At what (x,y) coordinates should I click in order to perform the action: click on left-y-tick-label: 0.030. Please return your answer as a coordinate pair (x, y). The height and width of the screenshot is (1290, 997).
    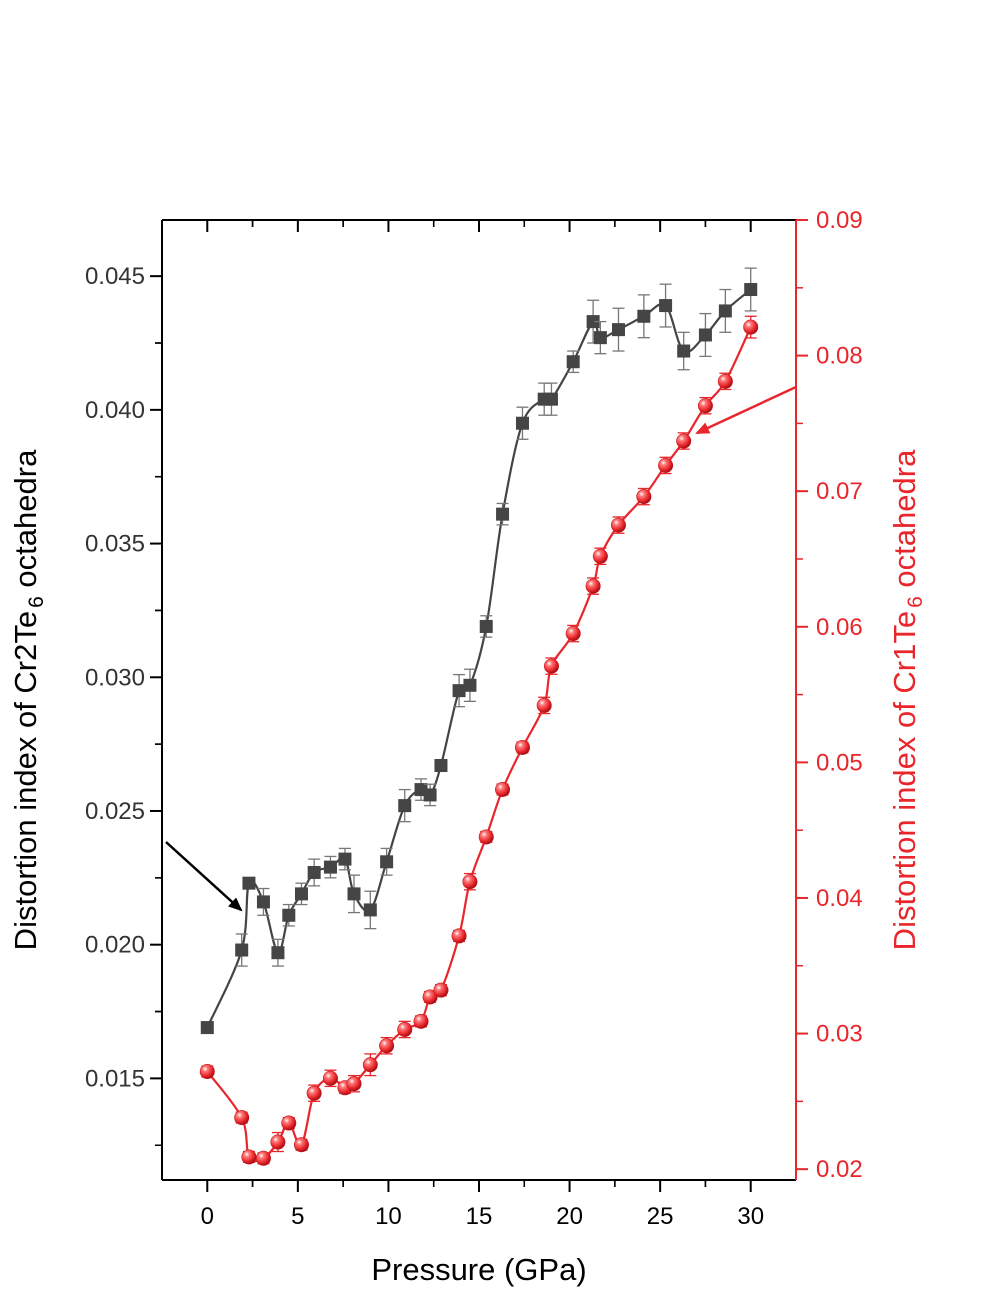
    Looking at the image, I should click on (115, 677).